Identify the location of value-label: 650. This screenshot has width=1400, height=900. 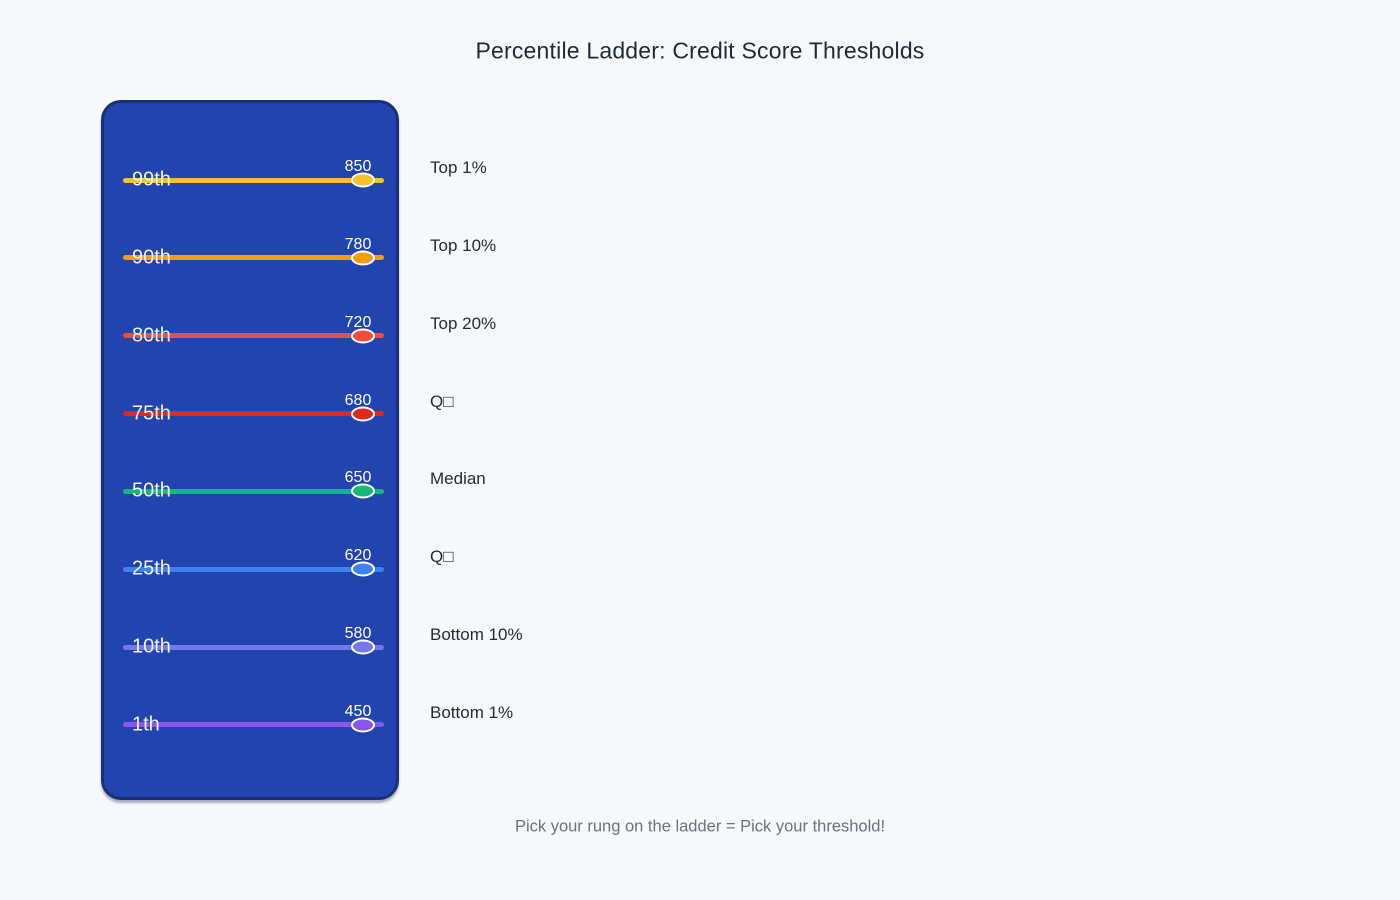
(358, 478).